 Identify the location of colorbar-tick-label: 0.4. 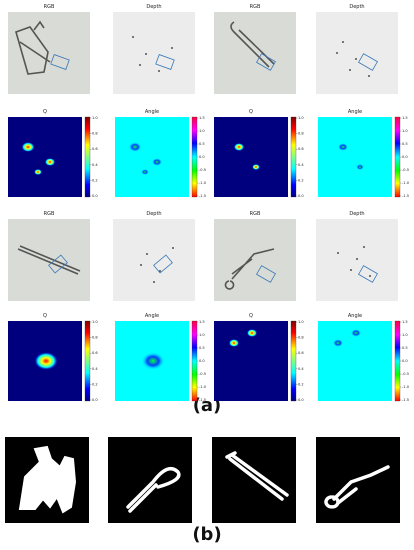
(95, 165).